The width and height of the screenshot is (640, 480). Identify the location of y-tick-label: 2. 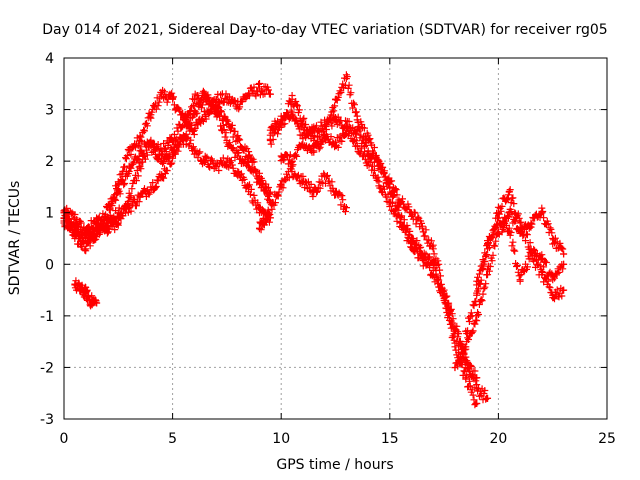
(49, 162).